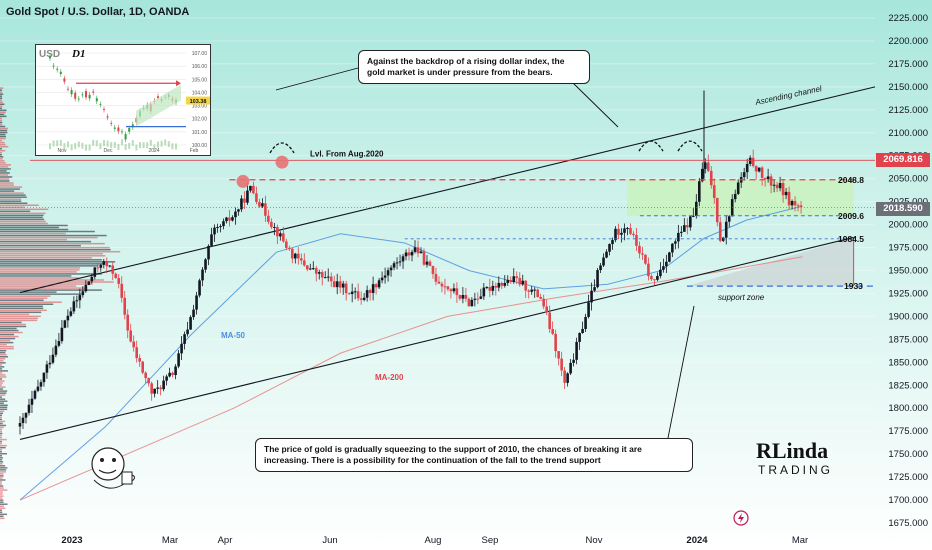  I want to click on inset-y-tick: 100.00, so click(200, 146).